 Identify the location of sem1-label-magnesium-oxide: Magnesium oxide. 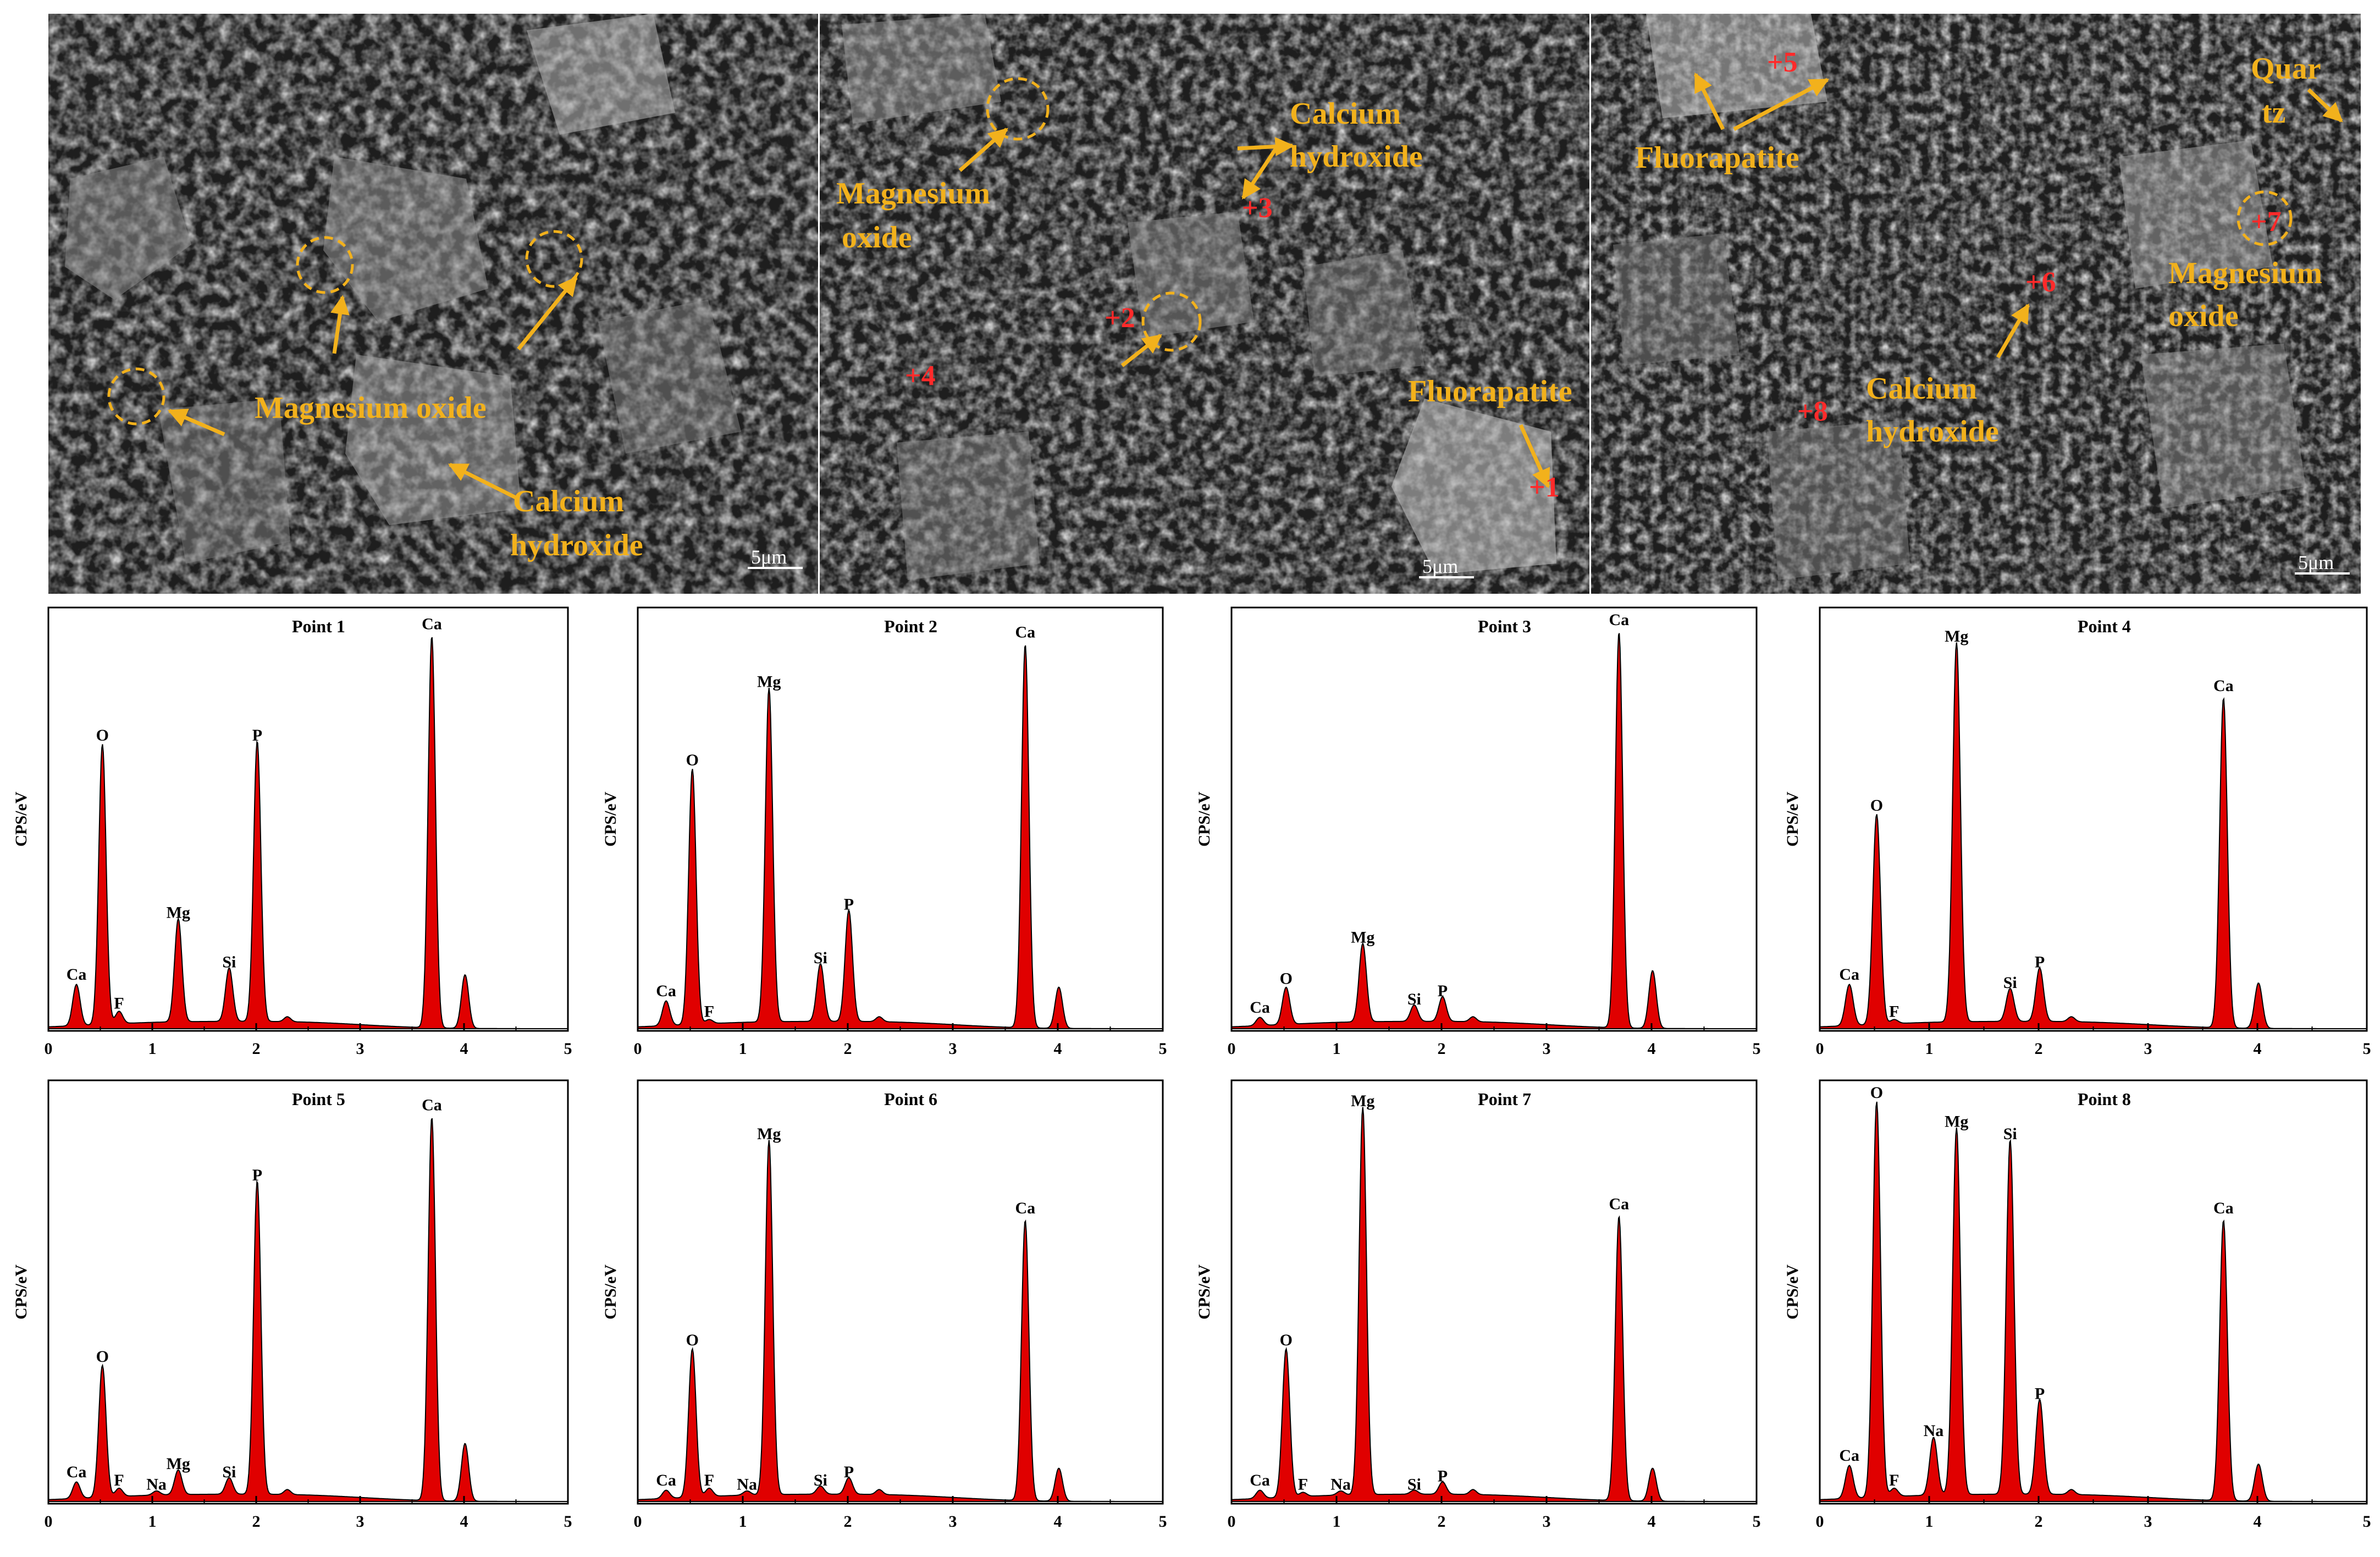
(371, 408).